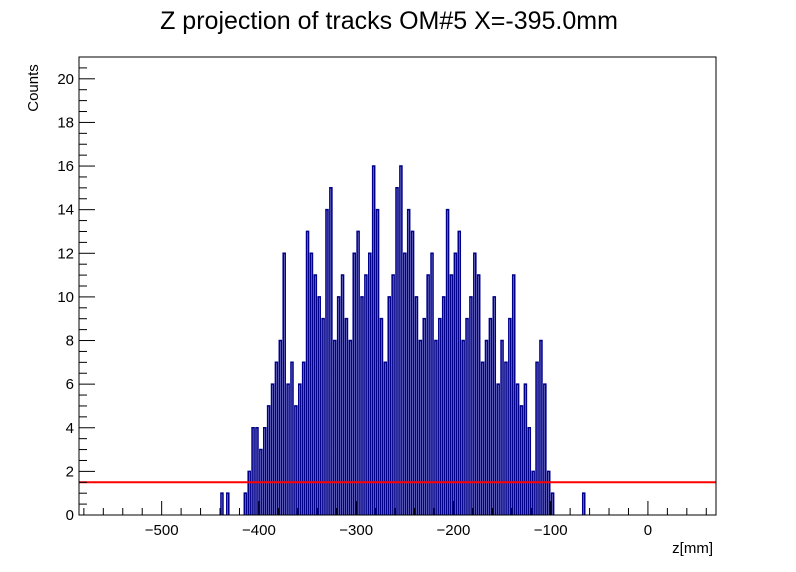 Image resolution: width=796 pixels, height=572 pixels. What do you see at coordinates (648, 530) in the screenshot?
I see `x-tick-label: 0` at bounding box center [648, 530].